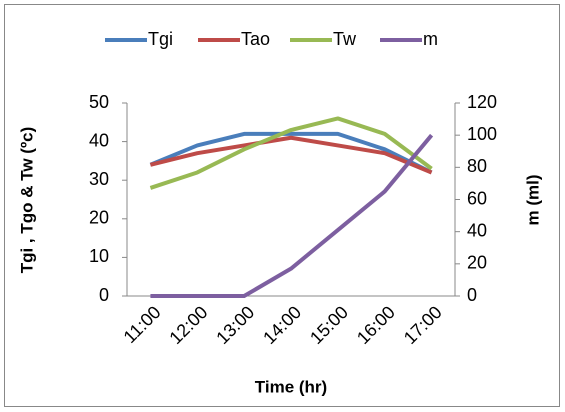 Image resolution: width=565 pixels, height=412 pixels. Describe the element at coordinates (345, 39) in the screenshot. I see `legend-label: Tw` at that location.